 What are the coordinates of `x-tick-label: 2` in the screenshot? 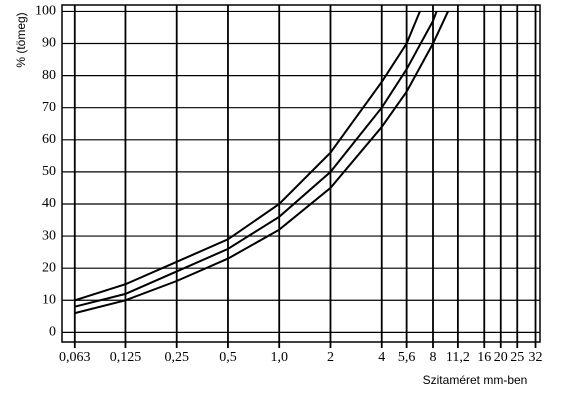 It's located at (330, 357).